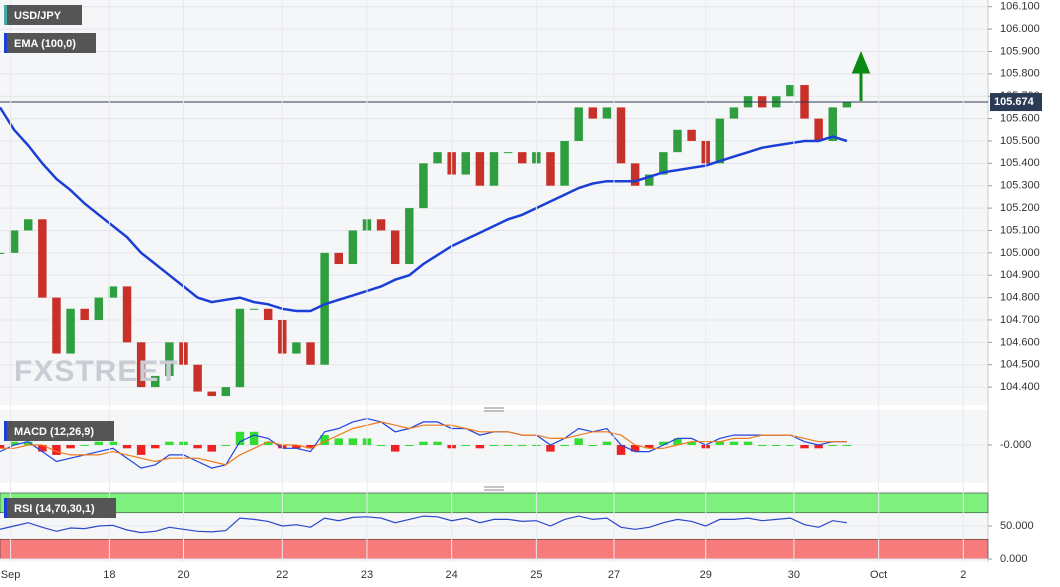 The width and height of the screenshot is (1060, 587). What do you see at coordinates (54, 432) in the screenshot?
I see `macd-label: MACD (12,26,9)` at bounding box center [54, 432].